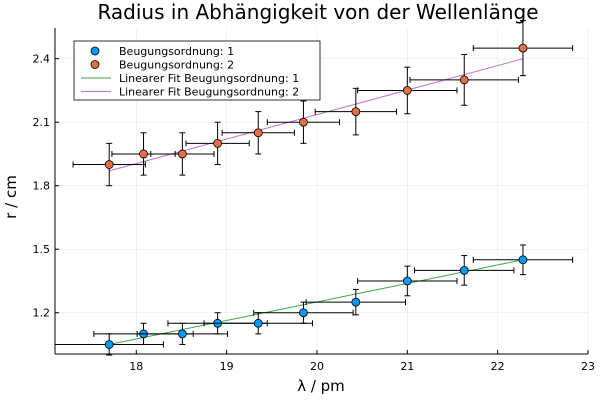 This screenshot has width=600, height=404. I want to click on x-tick-label: 21, so click(407, 366).